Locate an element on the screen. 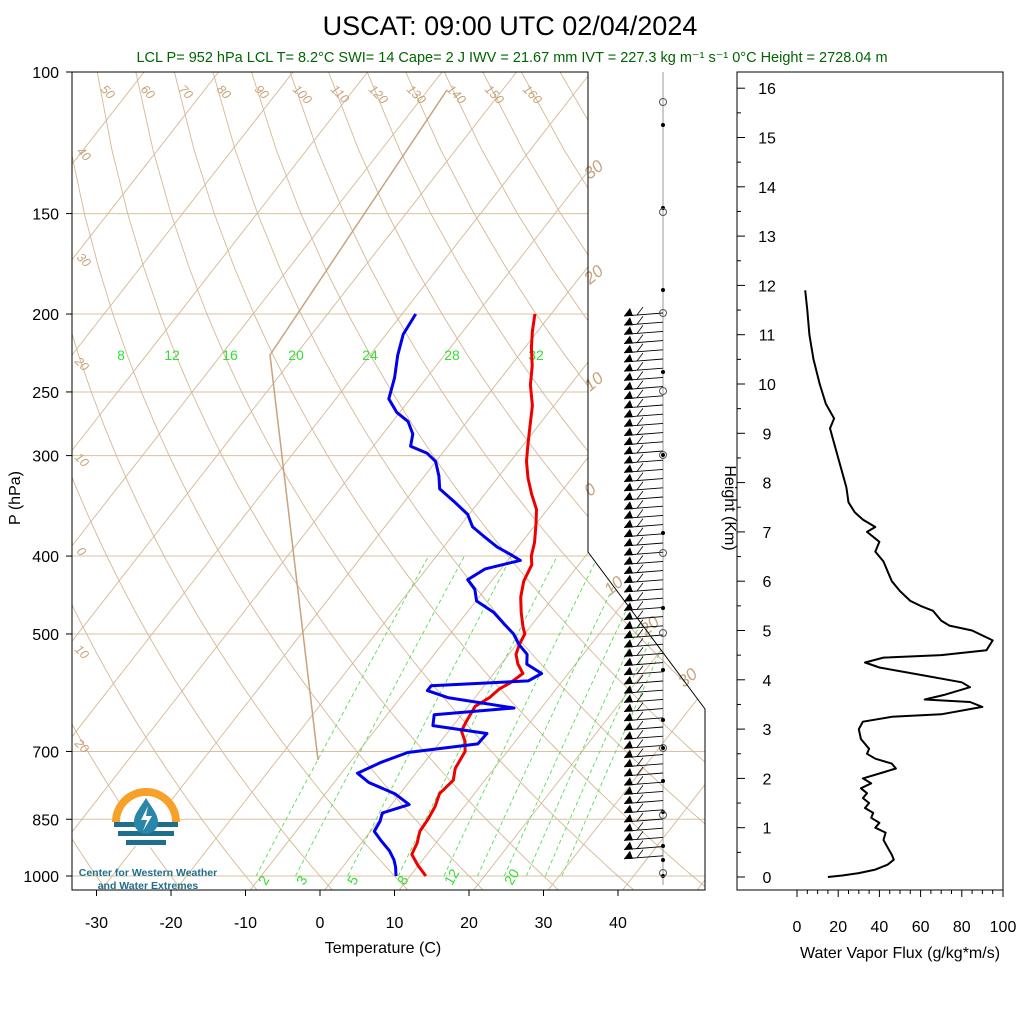 This screenshot has width=1024, height=1024. dewpoint-profile is located at coordinates (450, 595).